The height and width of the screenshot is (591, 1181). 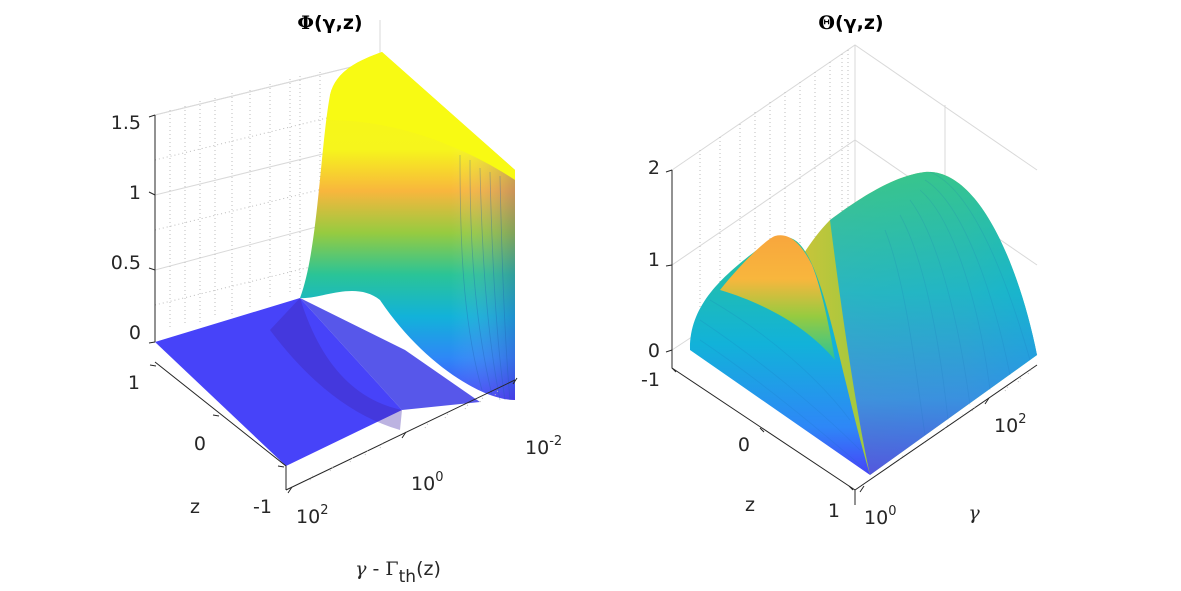 What do you see at coordinates (780, 355) in the screenshot?
I see `theta-left-bump` at bounding box center [780, 355].